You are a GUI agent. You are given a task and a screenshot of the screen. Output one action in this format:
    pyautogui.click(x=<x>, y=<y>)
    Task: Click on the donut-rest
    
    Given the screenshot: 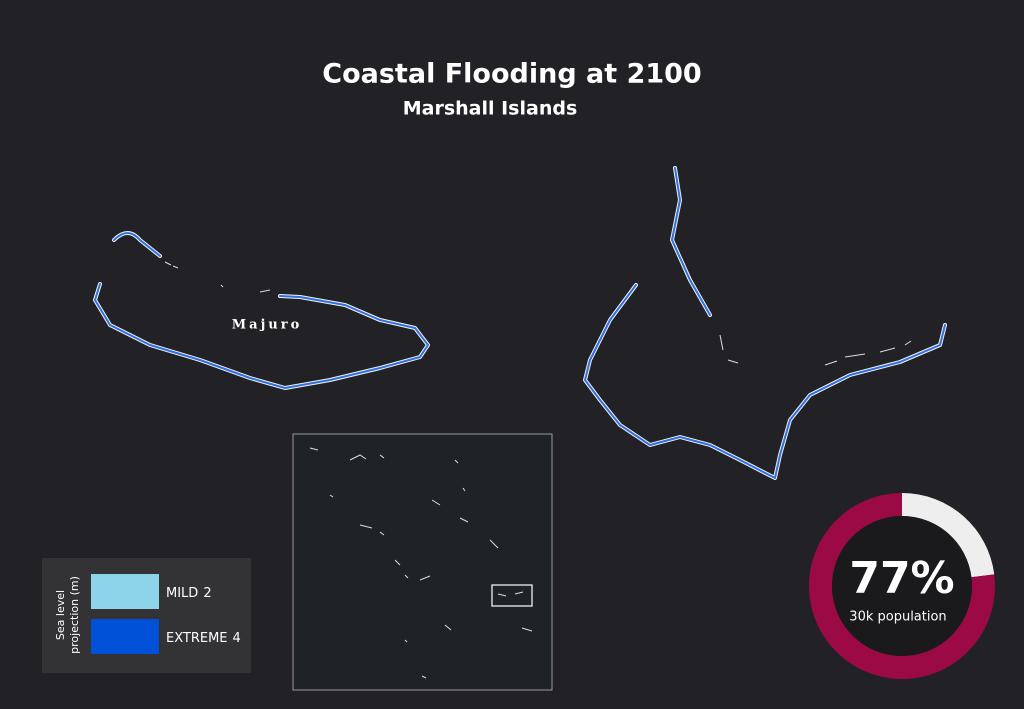 What is the action you would take?
    pyautogui.click(x=948, y=535)
    